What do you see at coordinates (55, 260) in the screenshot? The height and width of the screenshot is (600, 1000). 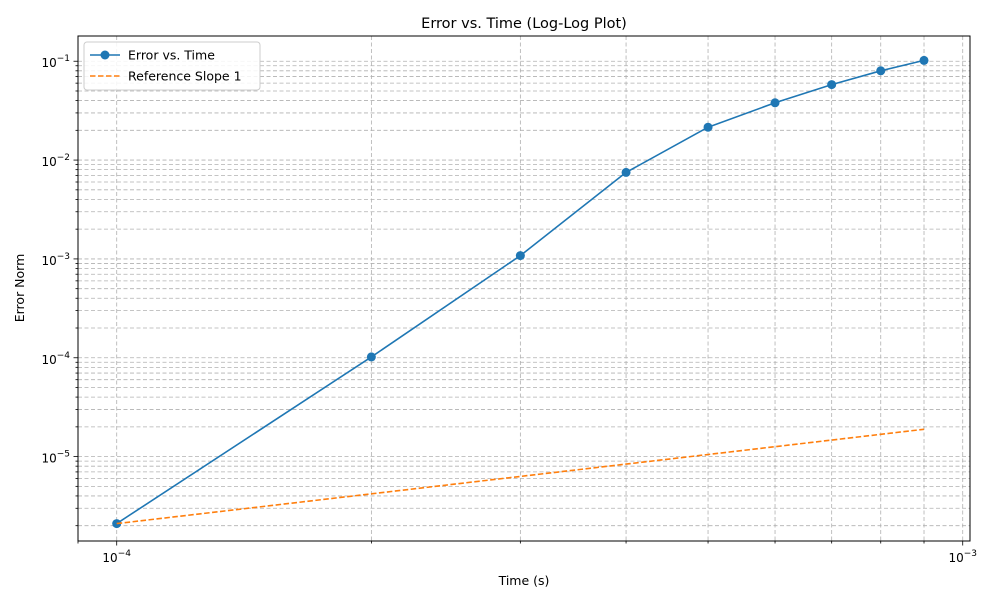 I see `y-tick-label: 10⁻³` at bounding box center [55, 260].